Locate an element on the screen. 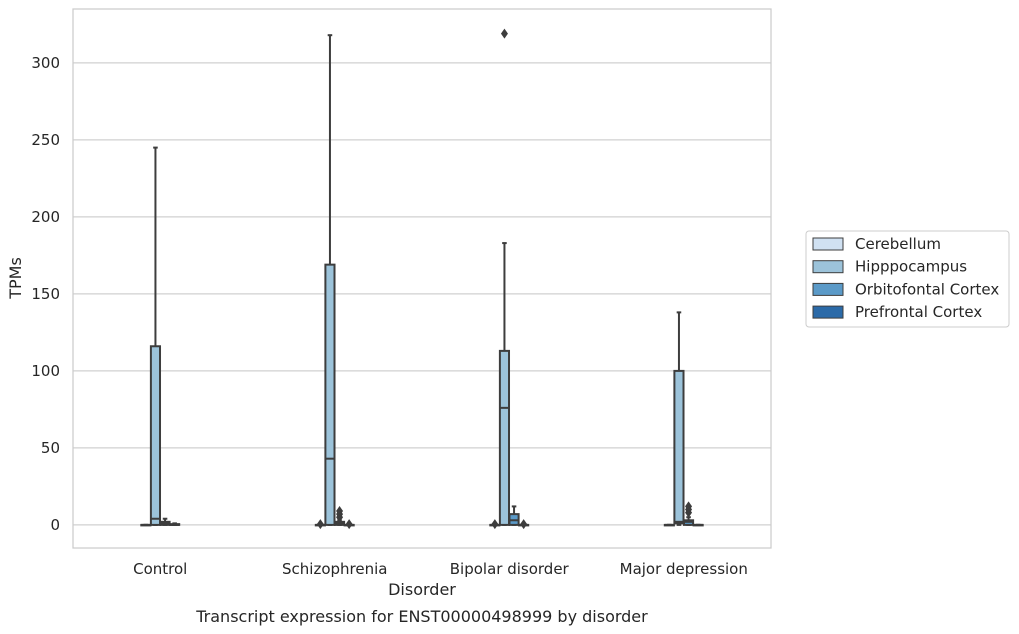 The image size is (1019, 634). x-tick-label: Major depression is located at coordinates (684, 569).